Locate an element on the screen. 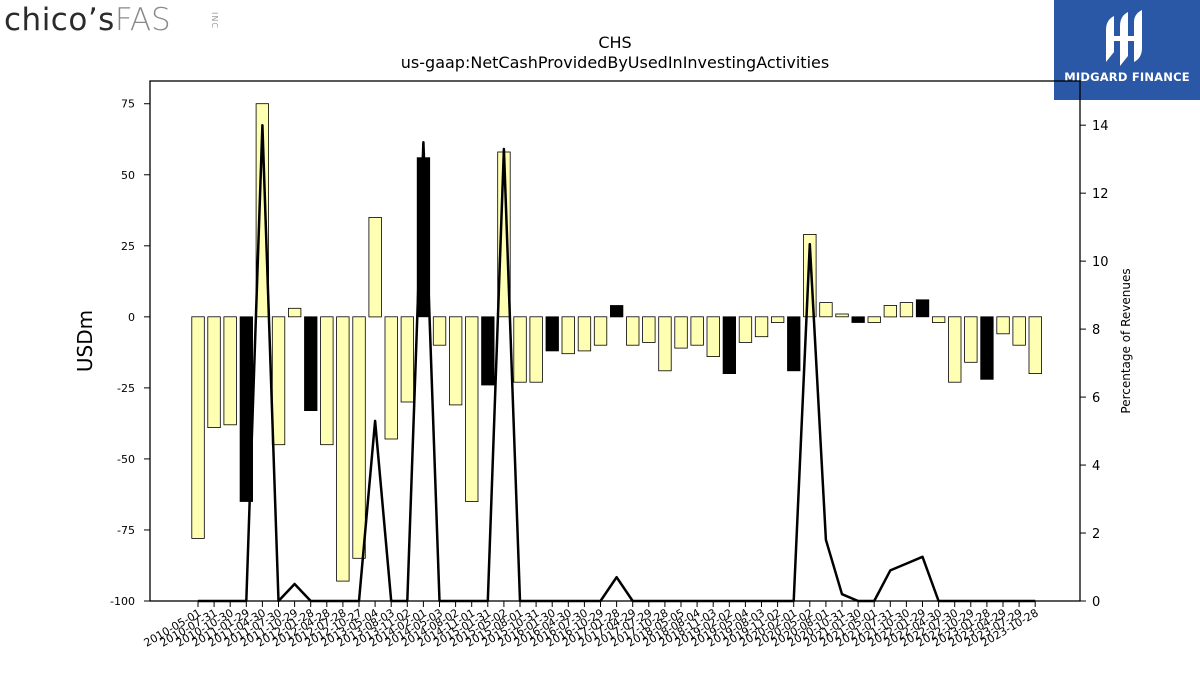  y-axis-label: USDm is located at coordinates (85, 341).